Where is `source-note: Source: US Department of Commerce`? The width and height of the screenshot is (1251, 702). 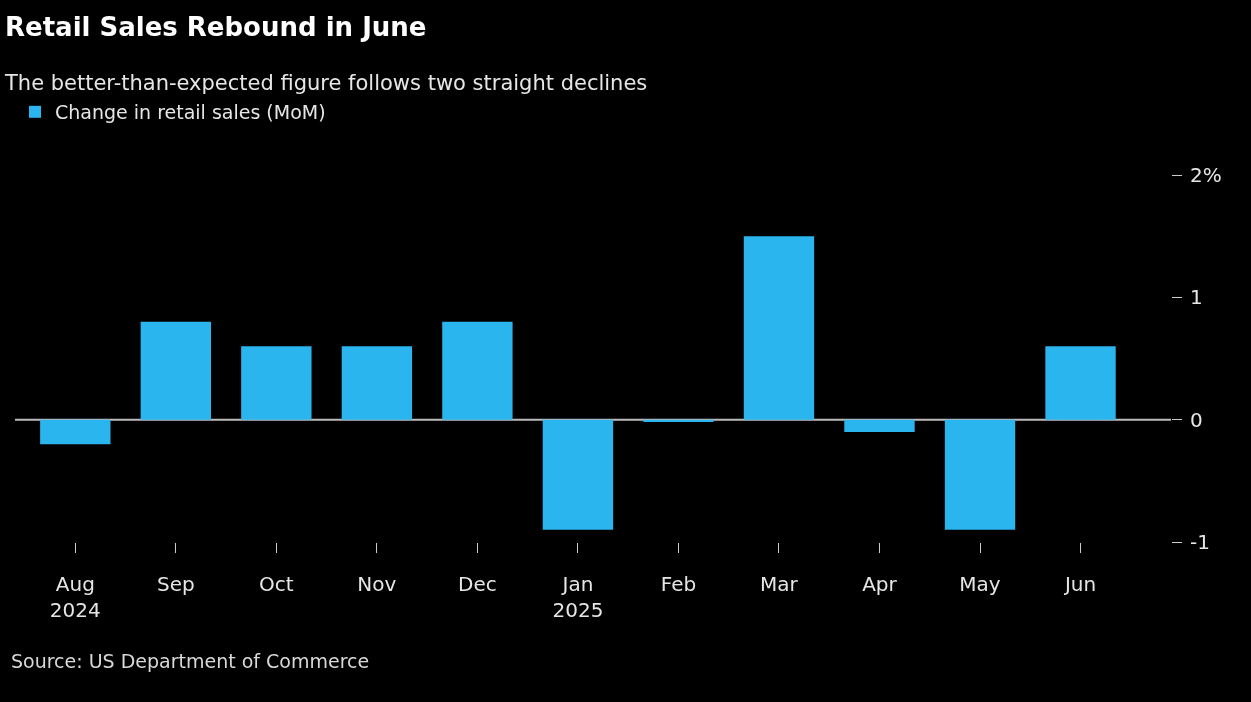
source-note: Source: US Department of Commerce is located at coordinates (190, 661).